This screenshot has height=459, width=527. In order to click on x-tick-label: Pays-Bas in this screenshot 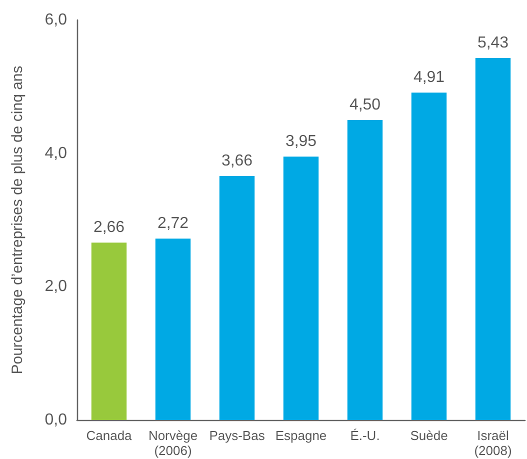, I will do `click(237, 435)`.